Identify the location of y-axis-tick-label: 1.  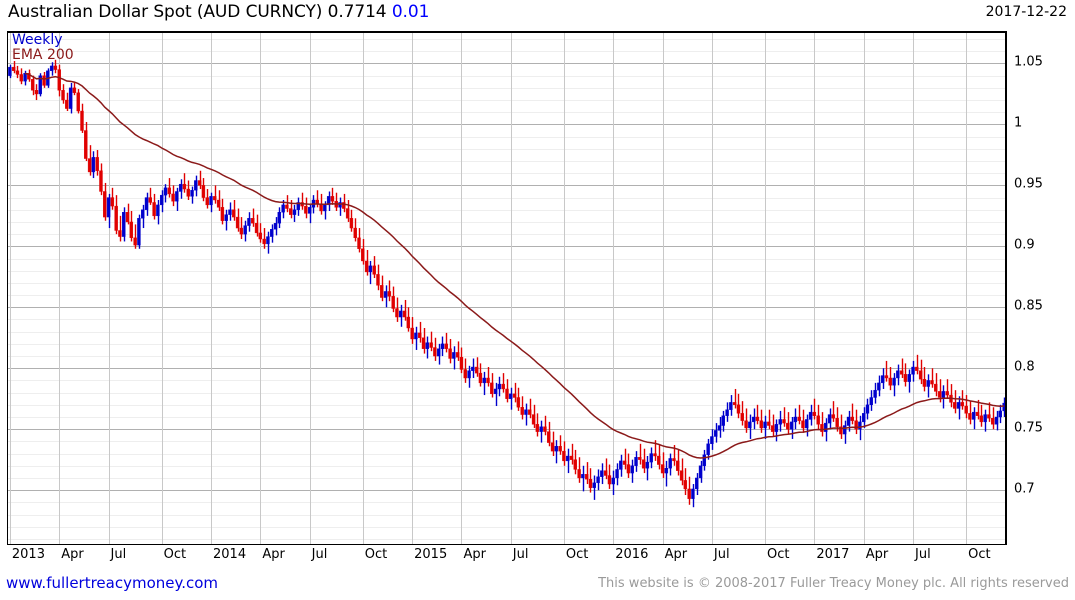
(1018, 123).